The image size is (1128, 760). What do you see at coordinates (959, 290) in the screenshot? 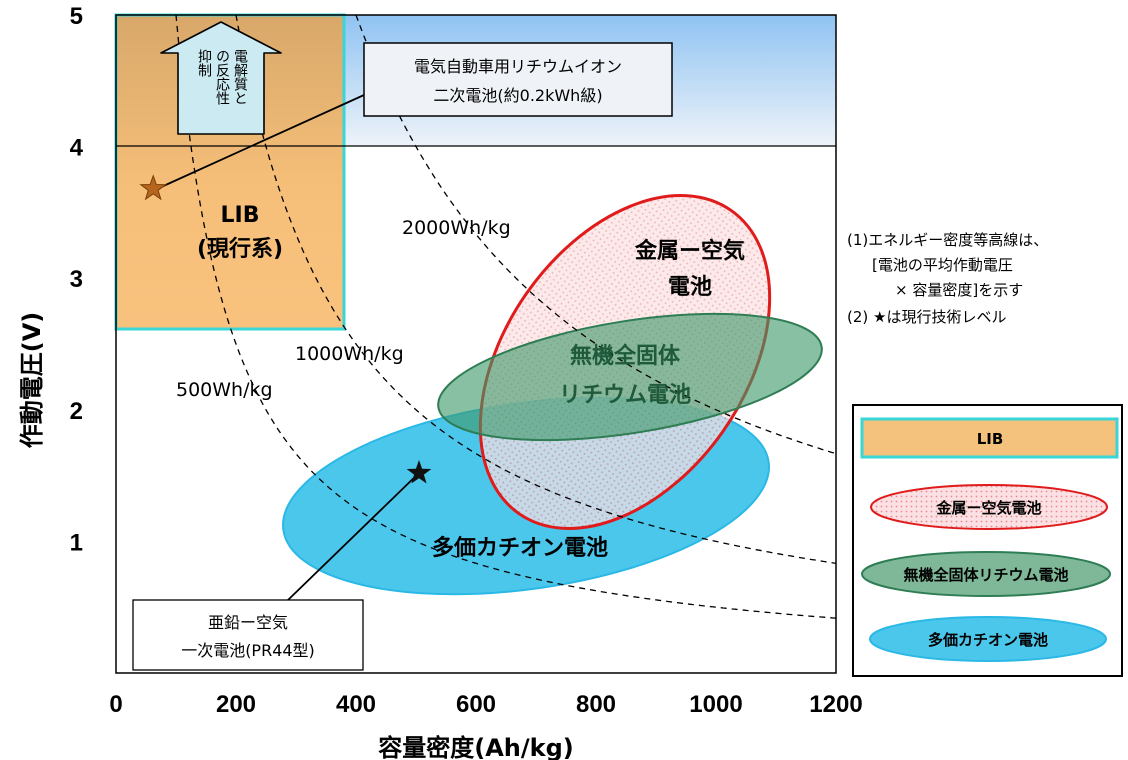
I see `svg-text: × 容量密度]を示す` at bounding box center [959, 290].